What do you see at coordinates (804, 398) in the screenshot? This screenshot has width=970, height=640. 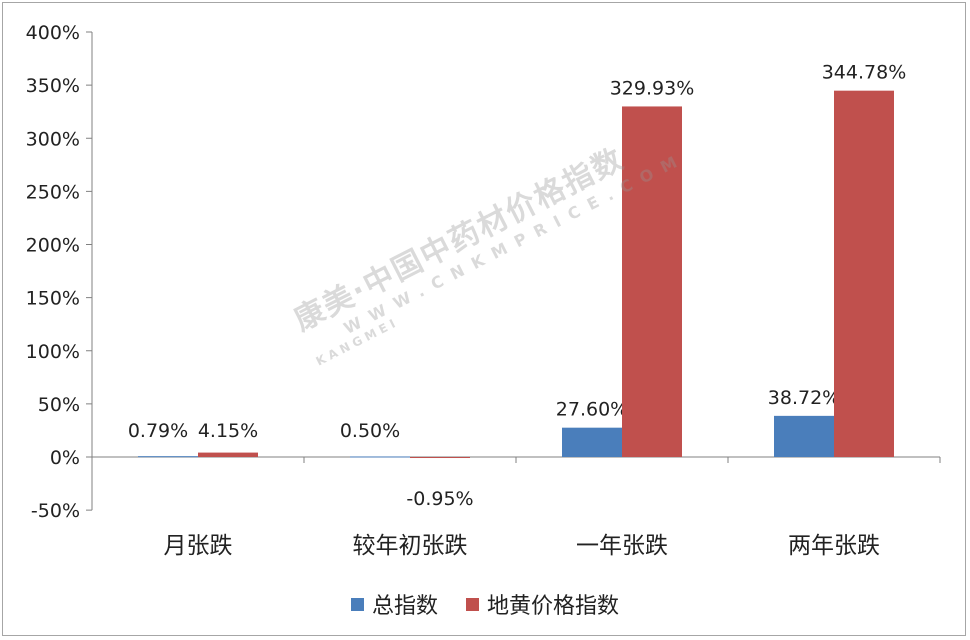 I see `data-label: 38.72%` at bounding box center [804, 398].